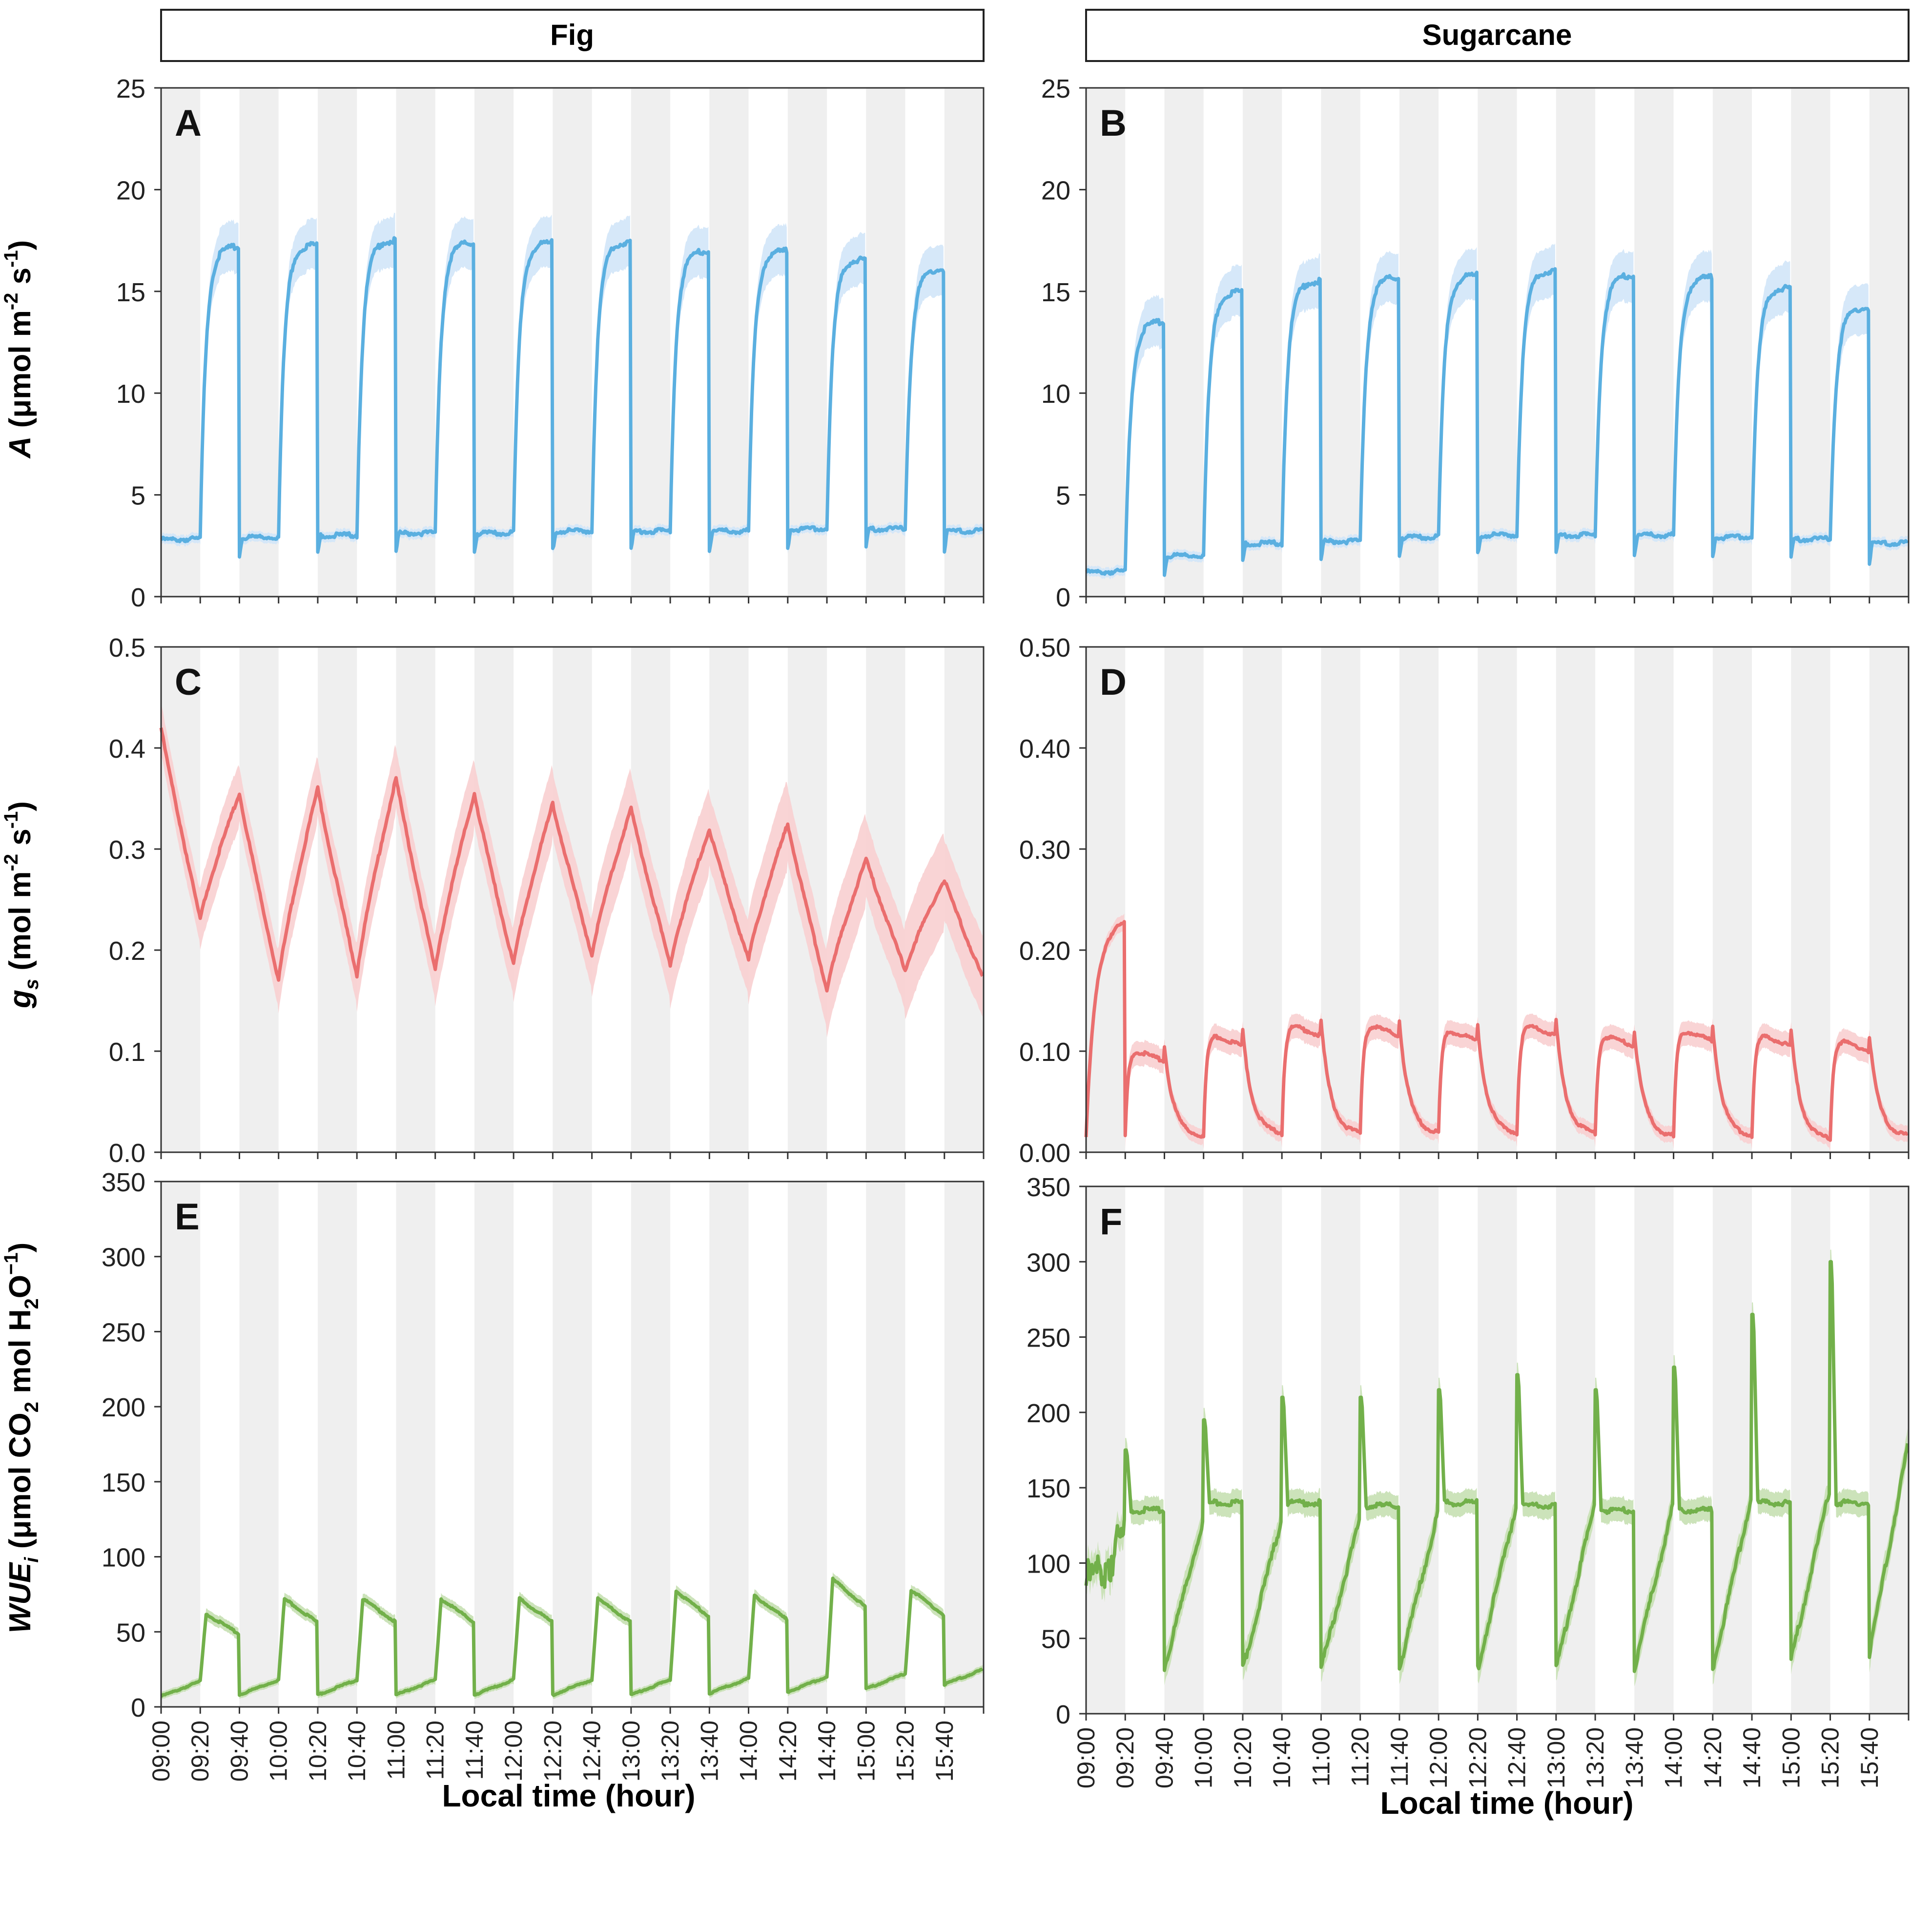 This screenshot has width=1932, height=1909. Describe the element at coordinates (200, 1751) in the screenshot. I see `x-tick-label-E-1: 09:20` at that location.